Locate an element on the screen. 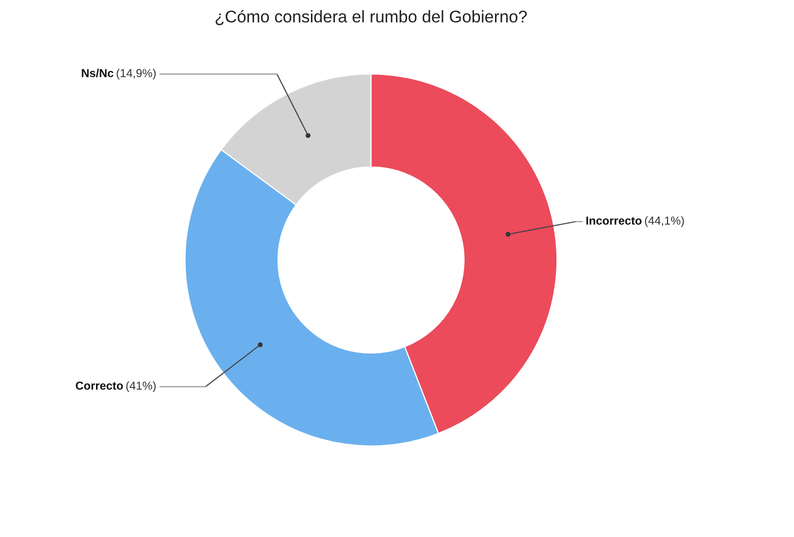 The image size is (794, 537). data-label: (14,9%) is located at coordinates (136, 74).